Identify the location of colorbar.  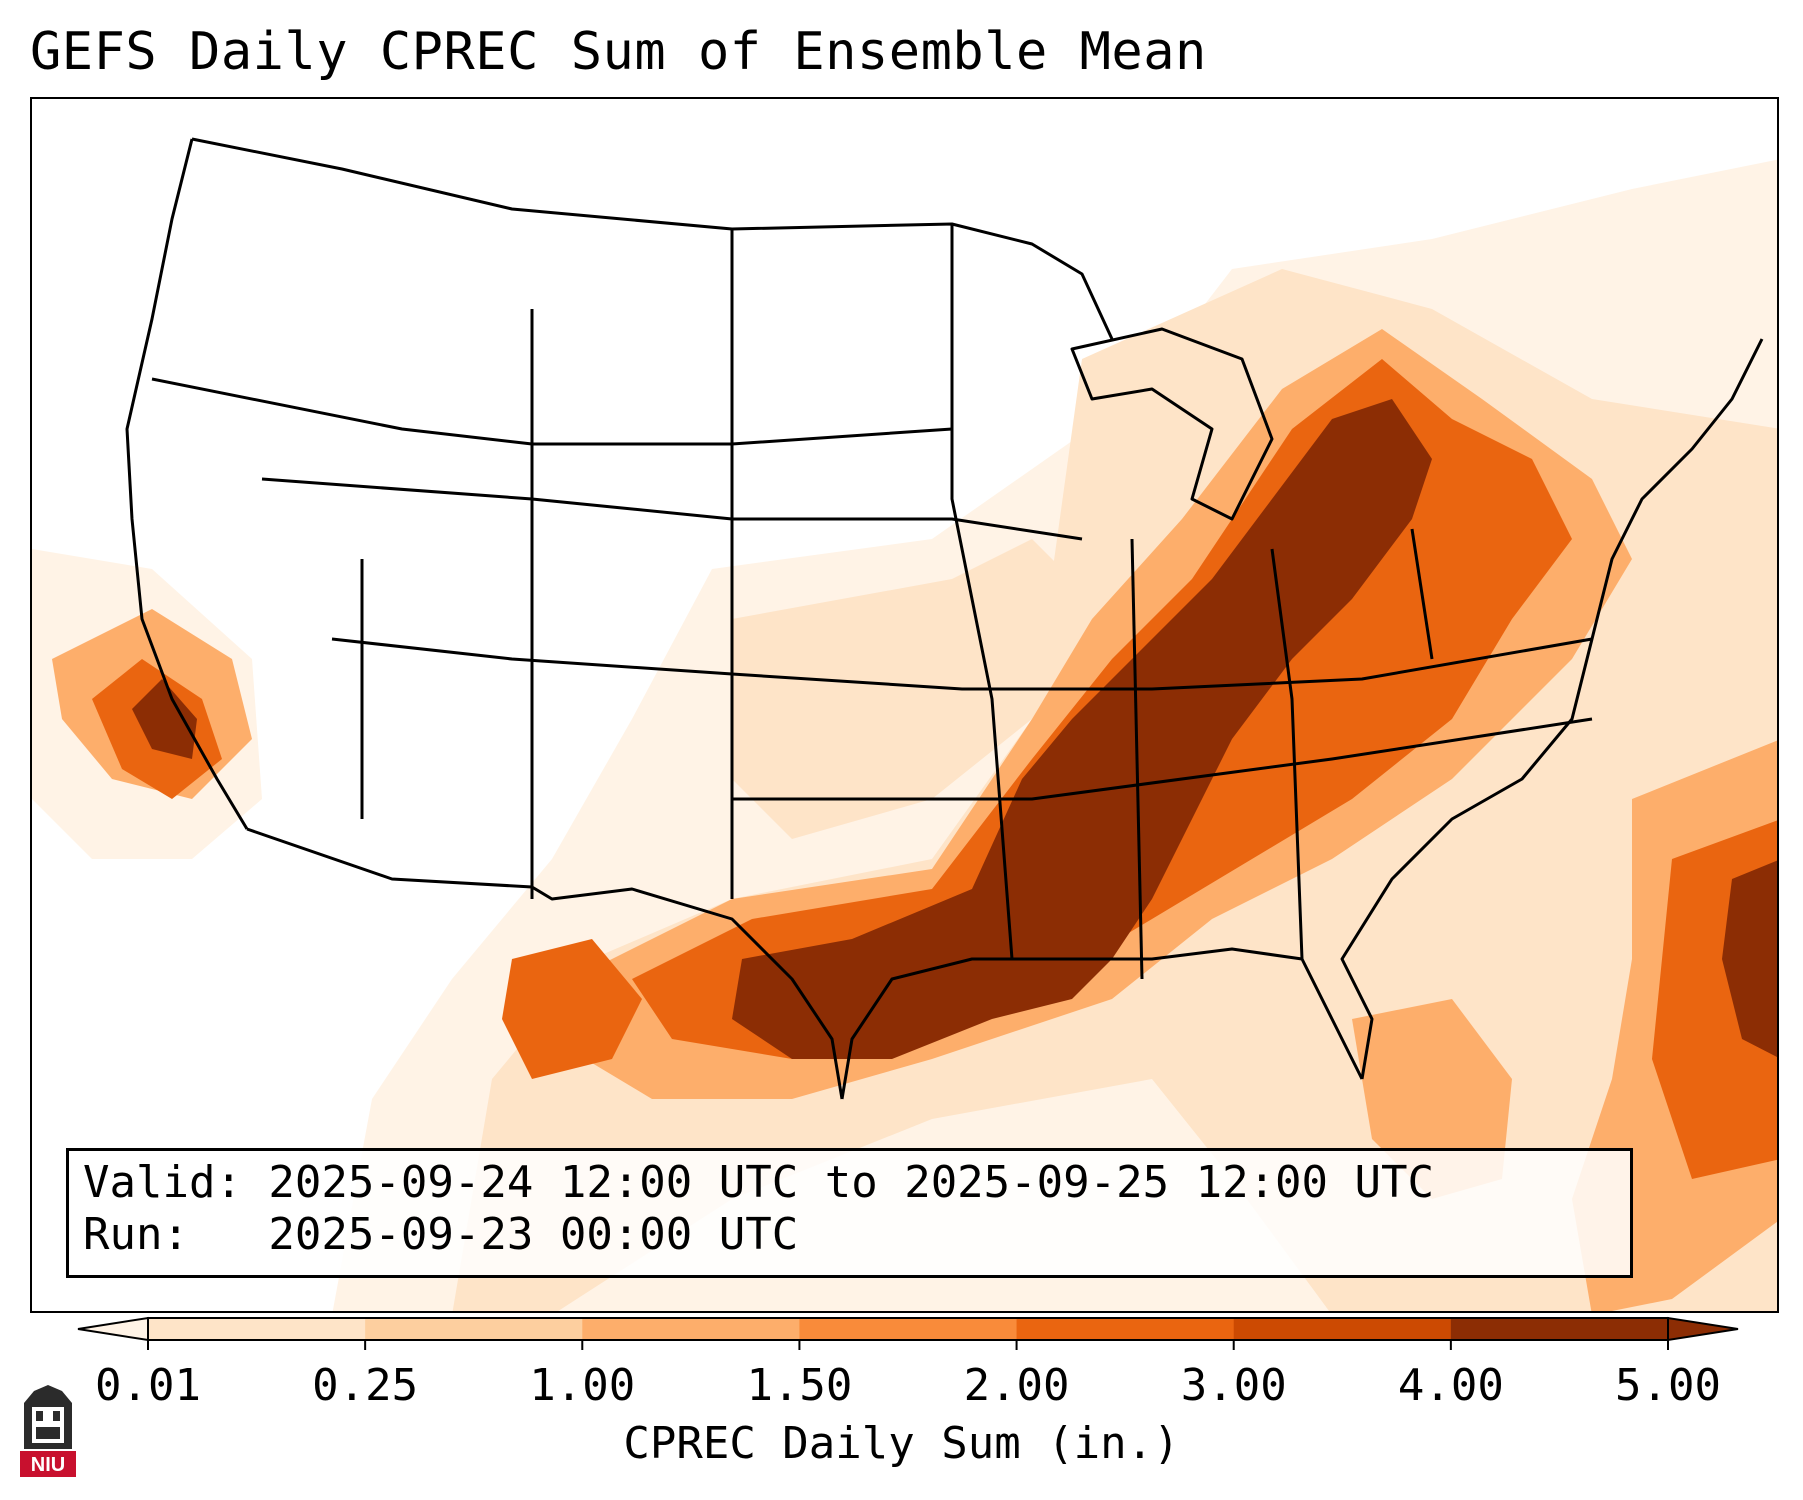
(908, 1333).